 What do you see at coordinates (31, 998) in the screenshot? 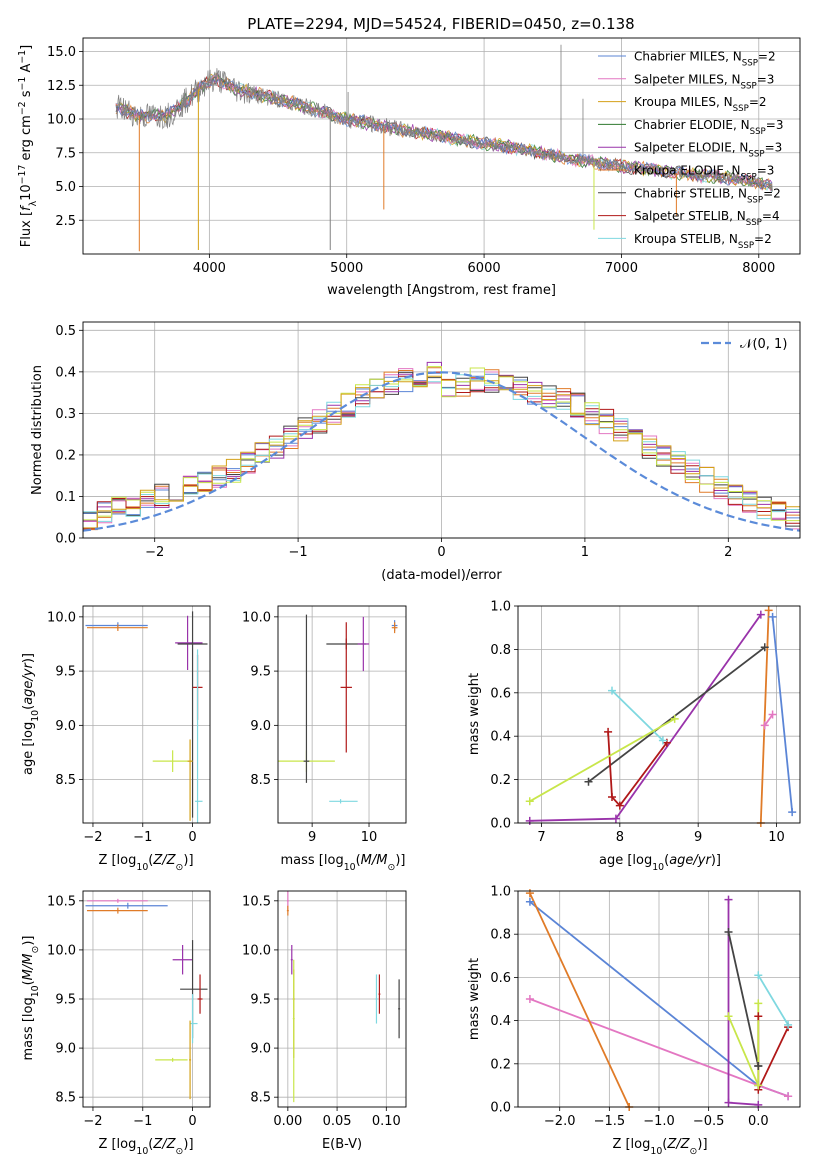
I see `y-axis-label: mass [log10(M/M⊙)]` at bounding box center [31, 998].